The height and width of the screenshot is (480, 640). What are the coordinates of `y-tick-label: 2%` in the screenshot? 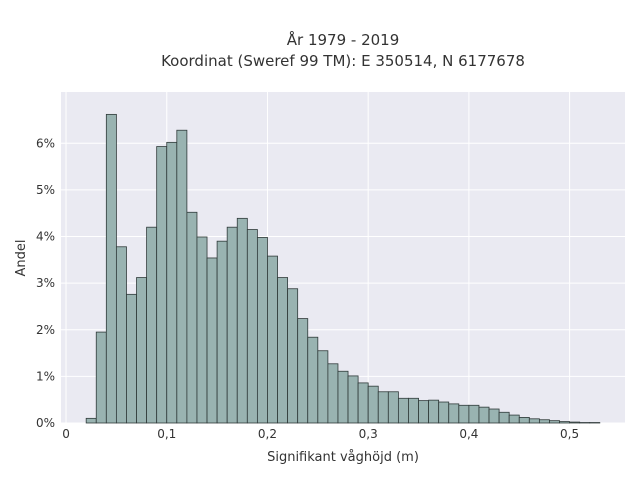 It's located at (45, 330).